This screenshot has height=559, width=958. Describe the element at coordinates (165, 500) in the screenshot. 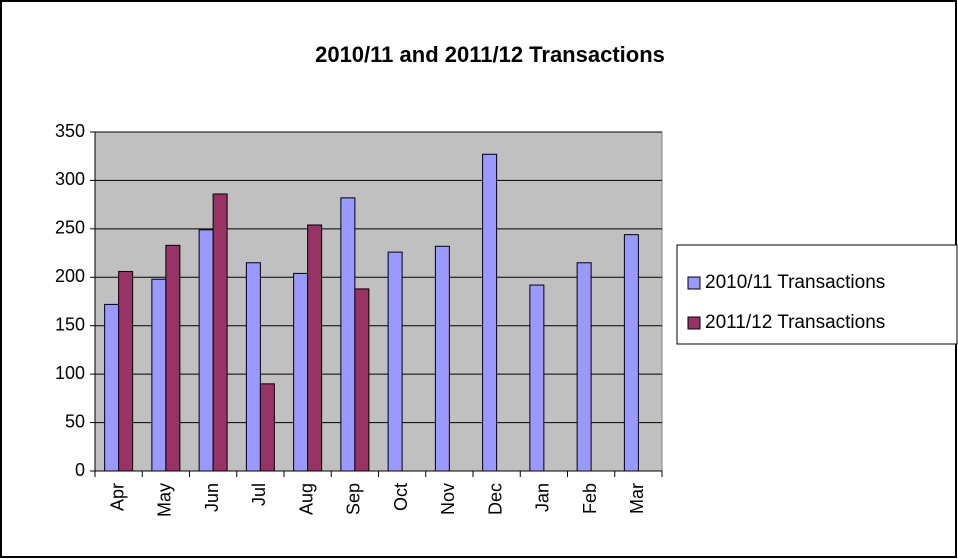

I see `x-tick-label: May` at that location.